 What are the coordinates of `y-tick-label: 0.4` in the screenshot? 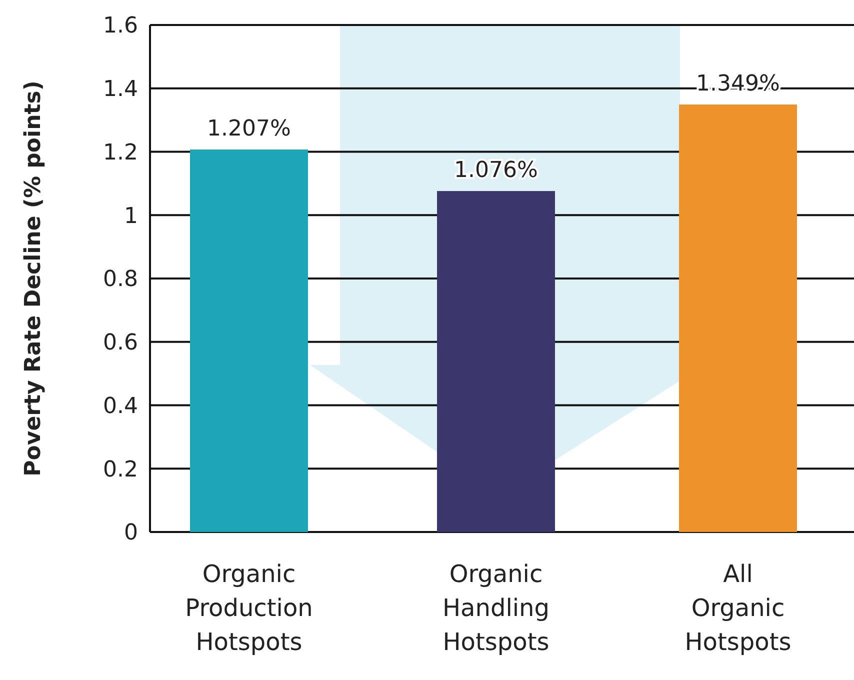 It's located at (120, 406).